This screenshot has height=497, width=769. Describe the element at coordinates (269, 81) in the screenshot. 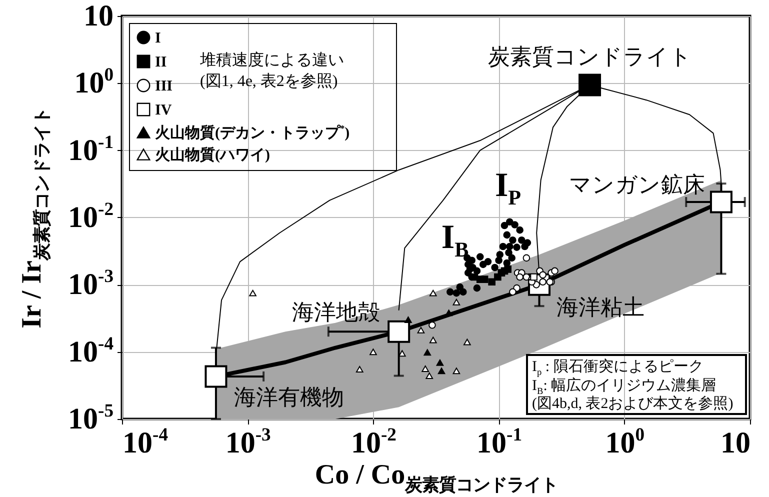

I see `annotation: (図1, 4e, 表2を参照)` at that location.